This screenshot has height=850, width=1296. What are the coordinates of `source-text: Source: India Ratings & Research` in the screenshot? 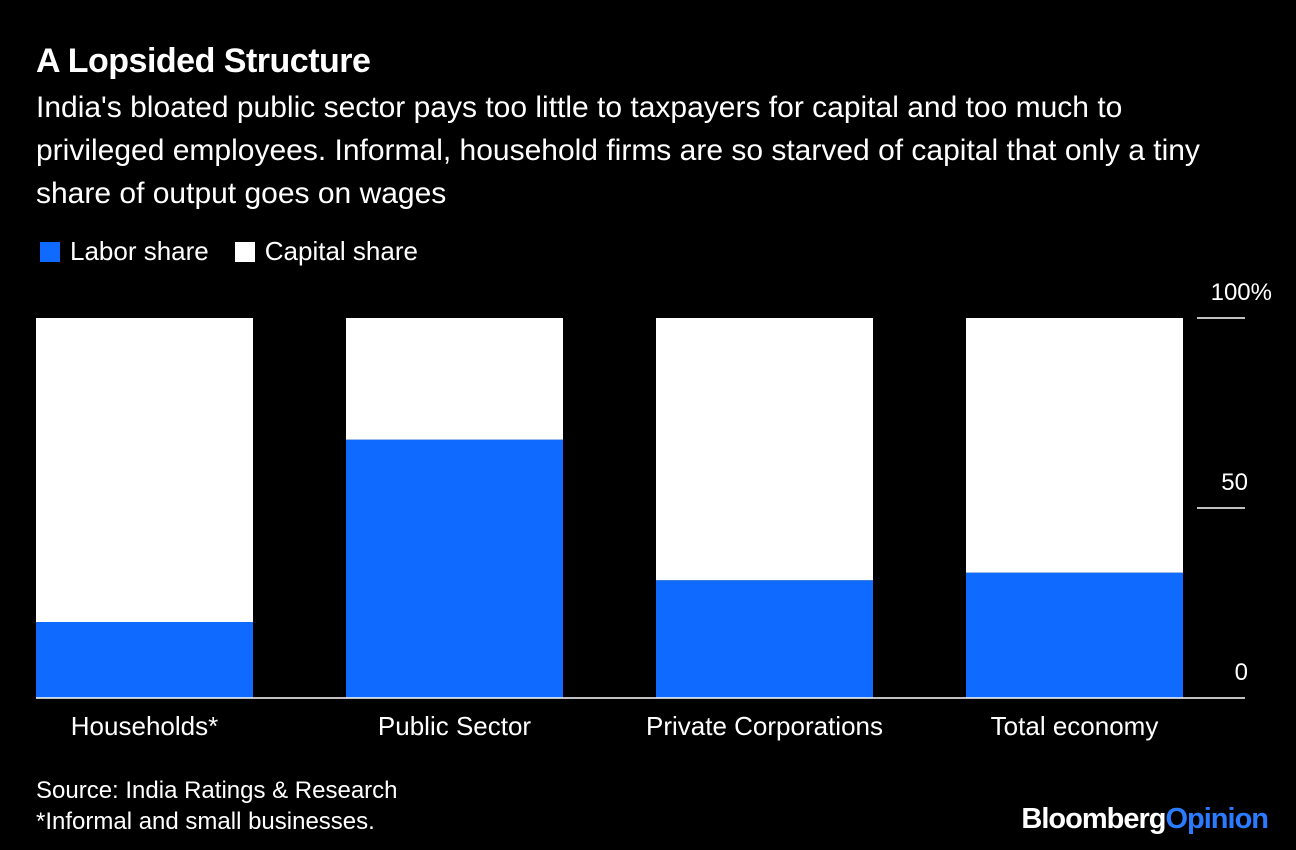 It's located at (217, 790).